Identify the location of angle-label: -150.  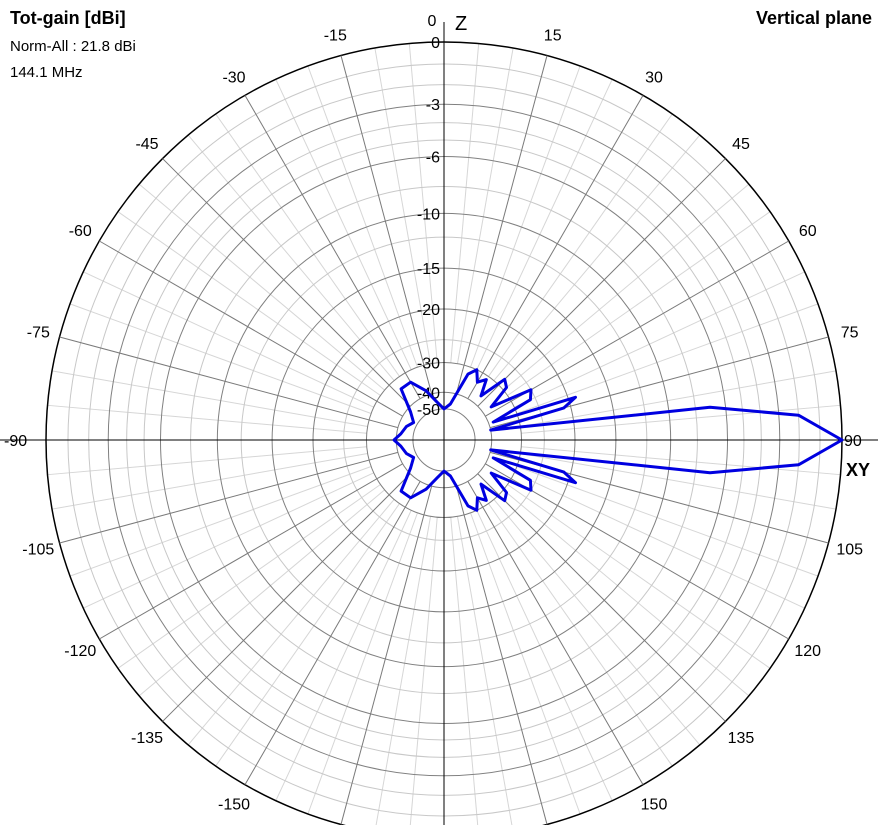
(234, 805).